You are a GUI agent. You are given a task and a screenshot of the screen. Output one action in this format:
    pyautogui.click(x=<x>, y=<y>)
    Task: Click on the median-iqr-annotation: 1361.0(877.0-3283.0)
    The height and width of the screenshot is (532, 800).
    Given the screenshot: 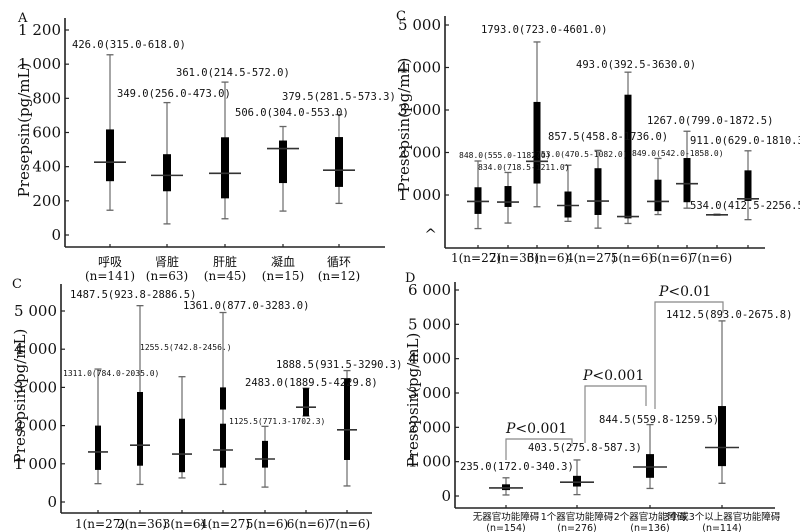 What is the action you would take?
    pyautogui.click(x=246, y=306)
    